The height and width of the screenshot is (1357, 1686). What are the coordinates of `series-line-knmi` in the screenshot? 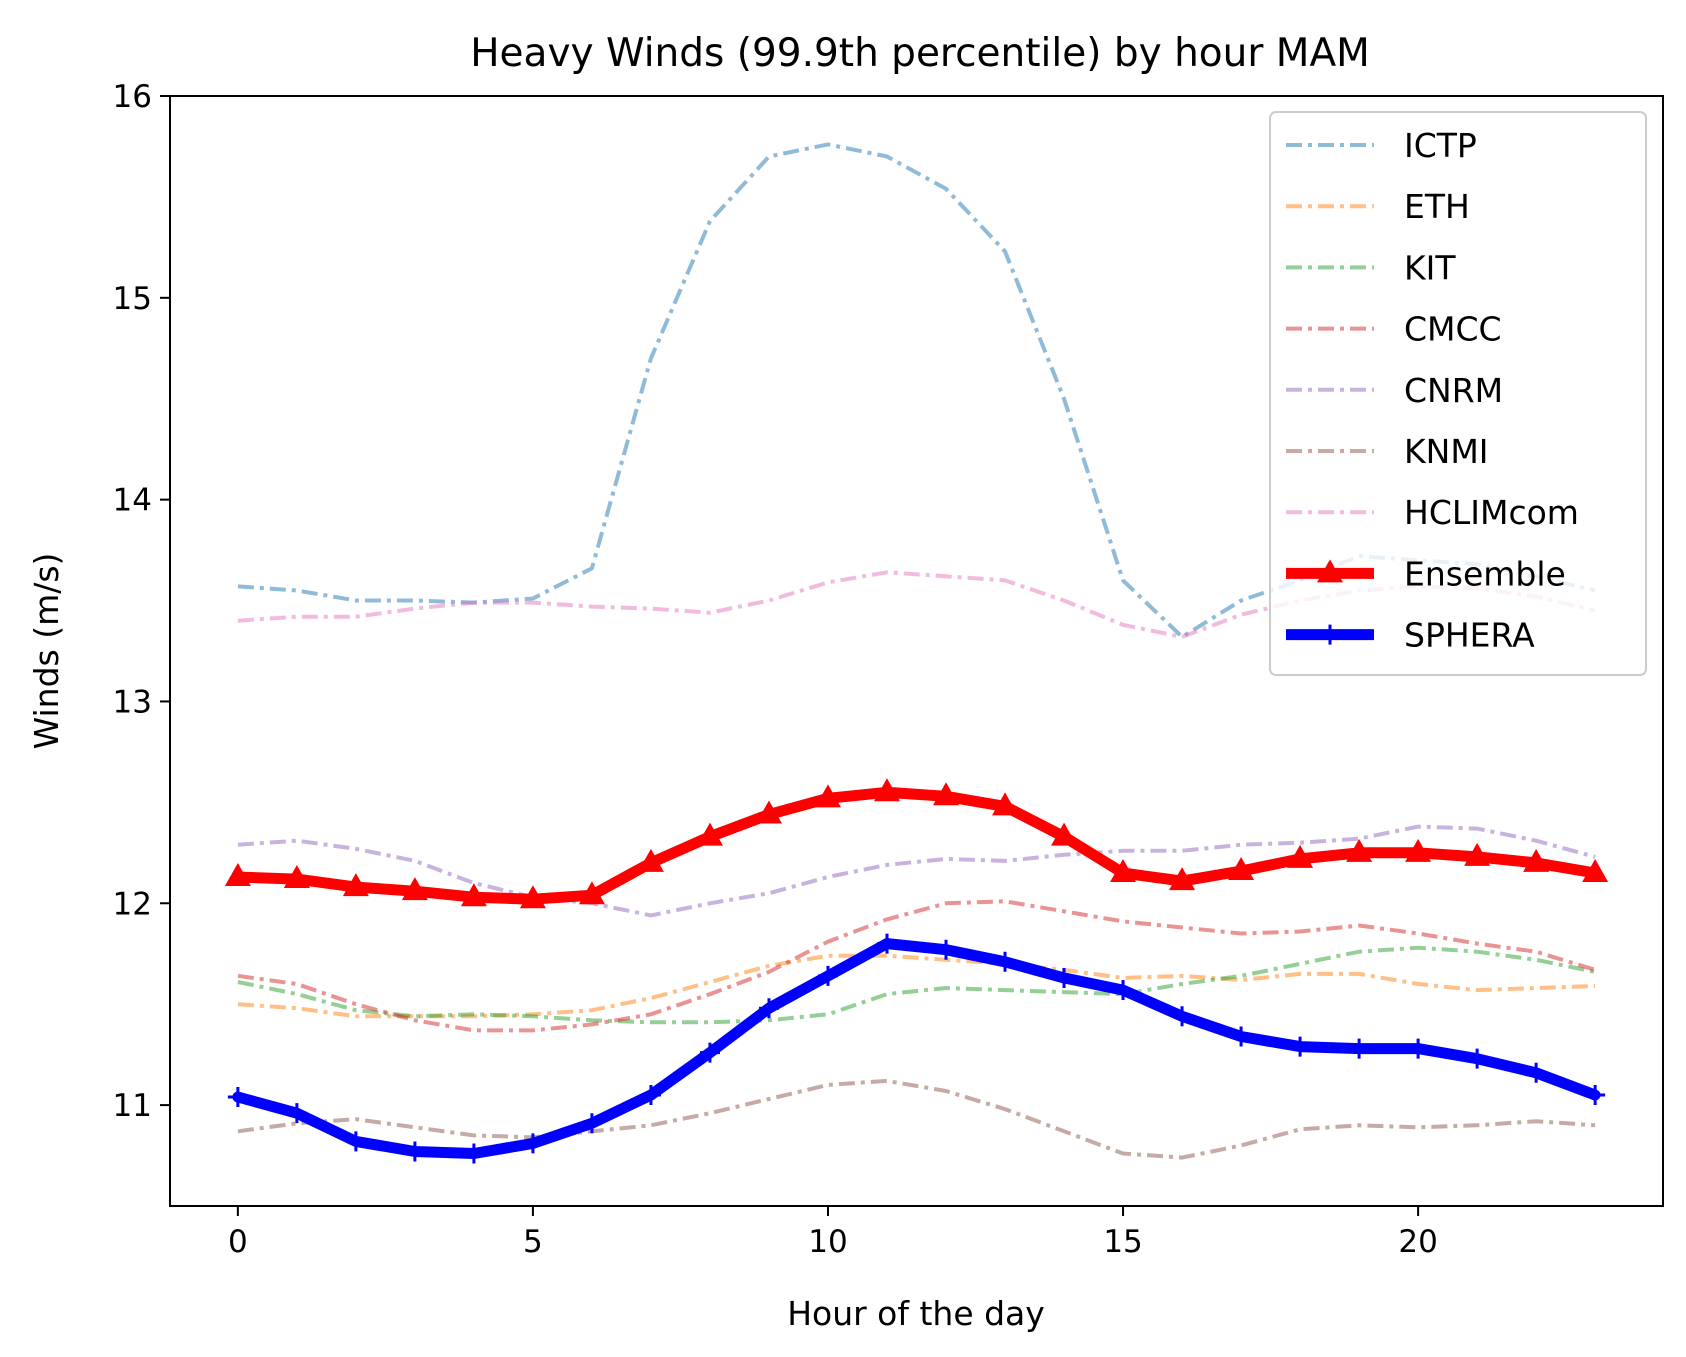 It's located at (916, 1119).